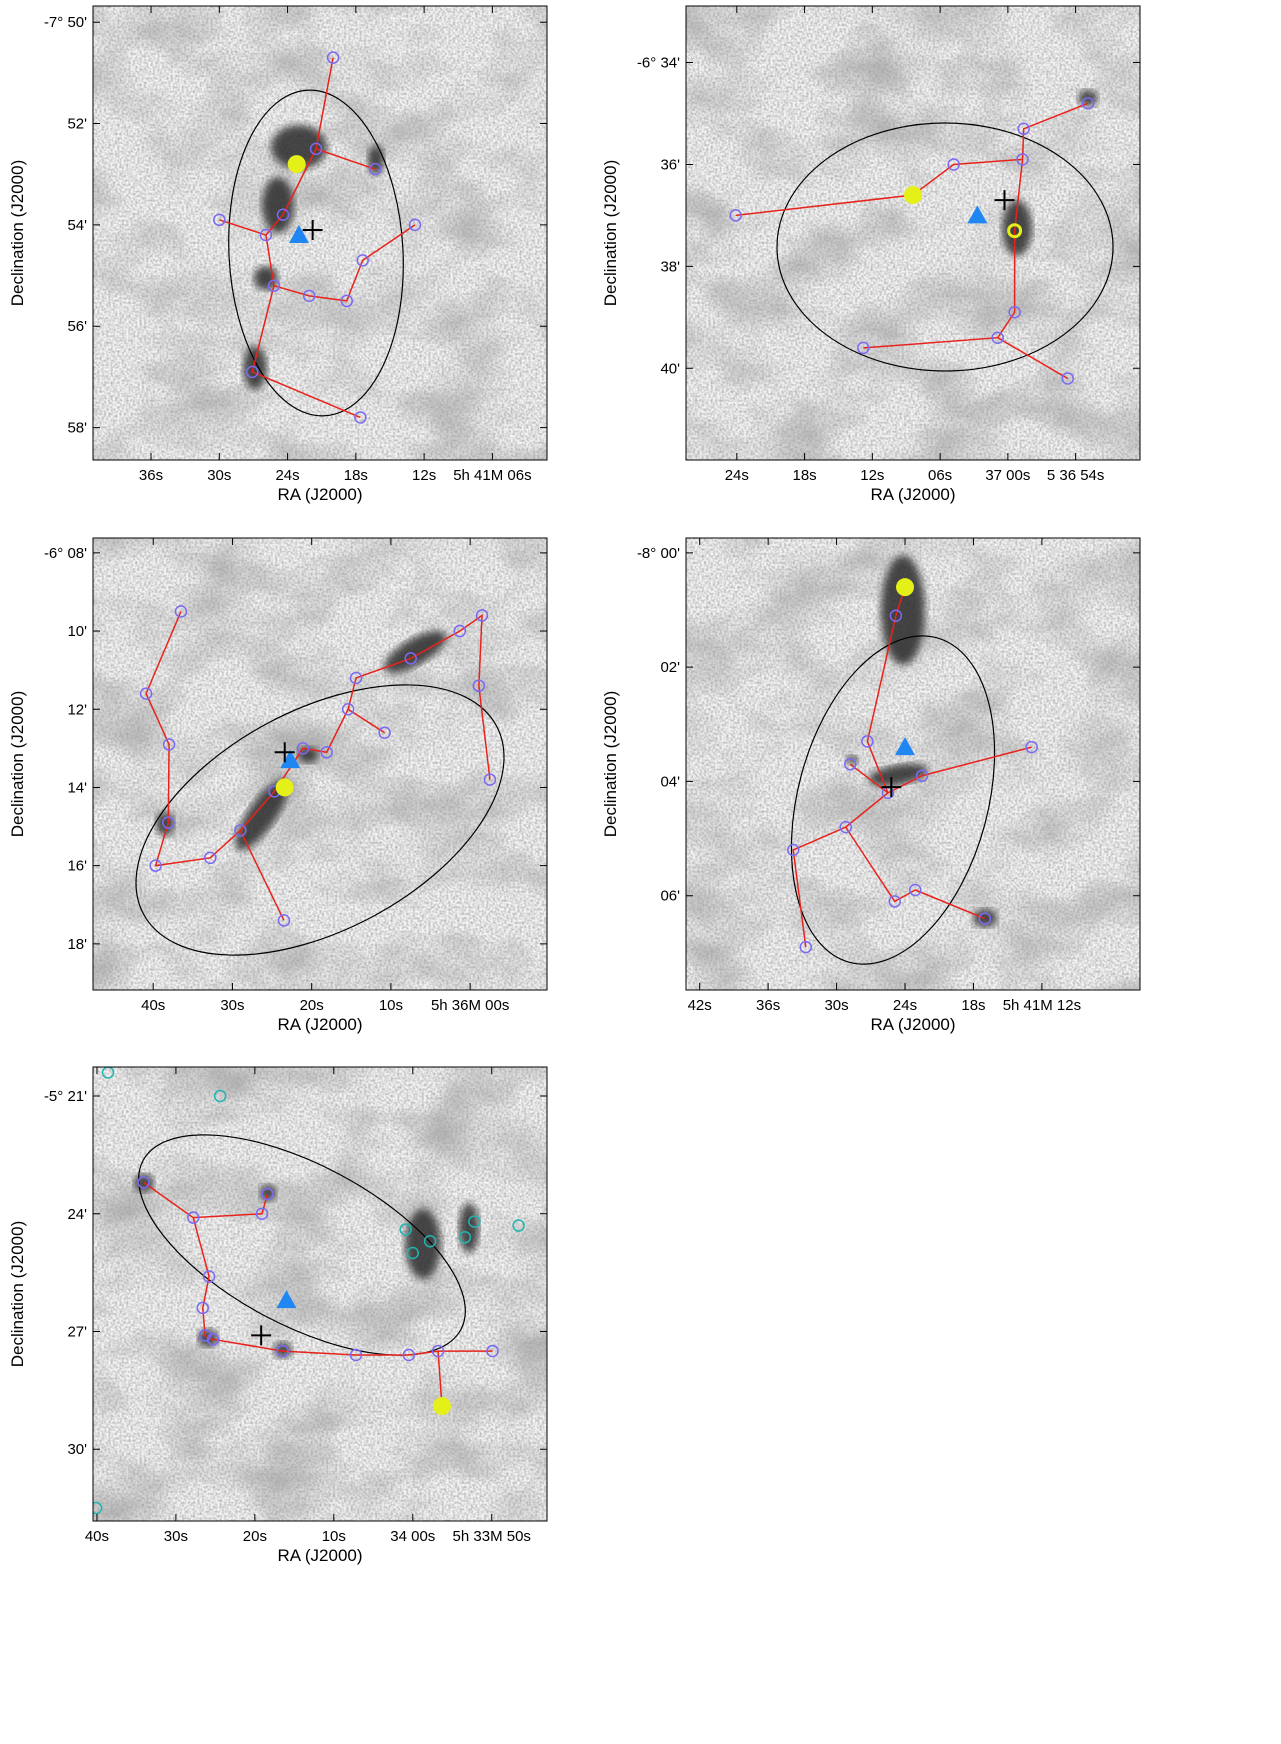 This screenshot has height=1744, width=1281. What do you see at coordinates (670, 368) in the screenshot?
I see `y-tick-label: 40'` at bounding box center [670, 368].